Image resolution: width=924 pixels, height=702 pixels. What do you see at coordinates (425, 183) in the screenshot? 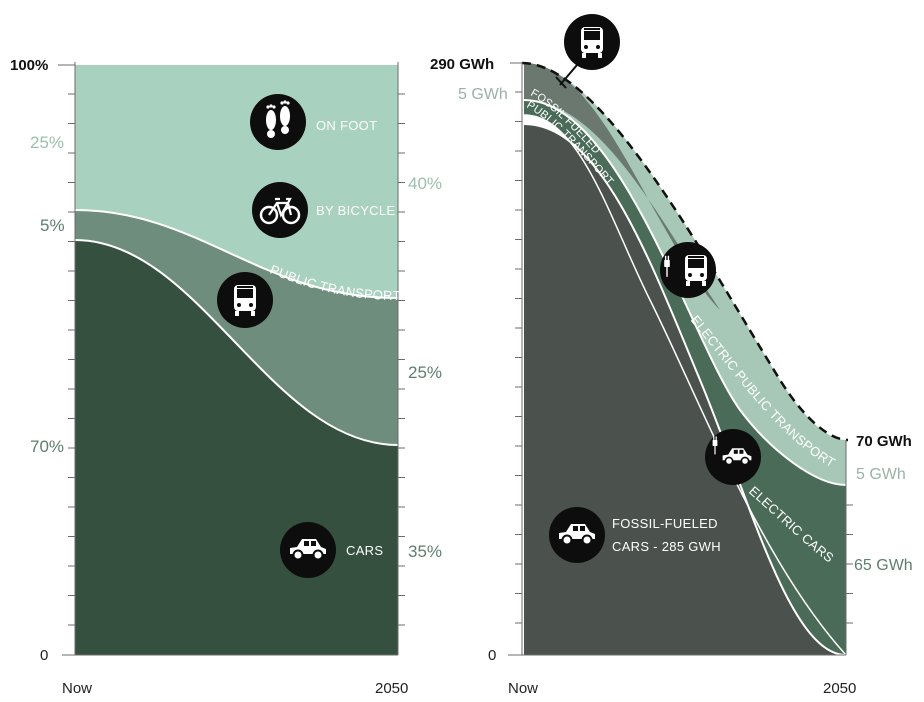
I see `left-end-active-pct: 40%` at bounding box center [425, 183].